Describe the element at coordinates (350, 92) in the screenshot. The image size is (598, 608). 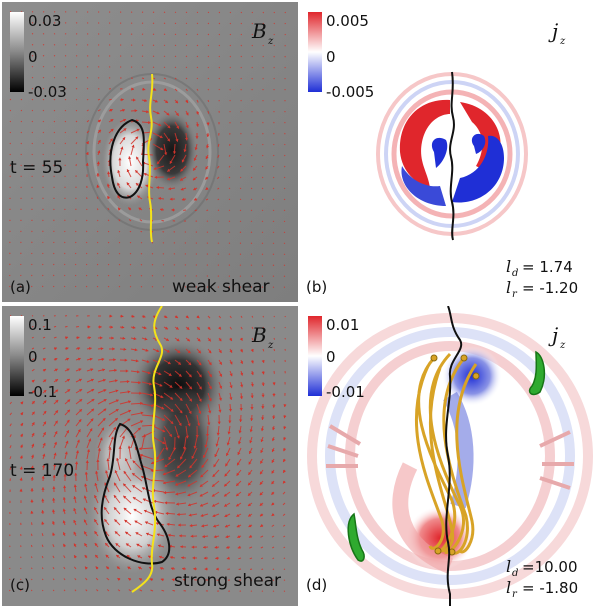
I see `colorbar-b-min: -0.005` at that location.